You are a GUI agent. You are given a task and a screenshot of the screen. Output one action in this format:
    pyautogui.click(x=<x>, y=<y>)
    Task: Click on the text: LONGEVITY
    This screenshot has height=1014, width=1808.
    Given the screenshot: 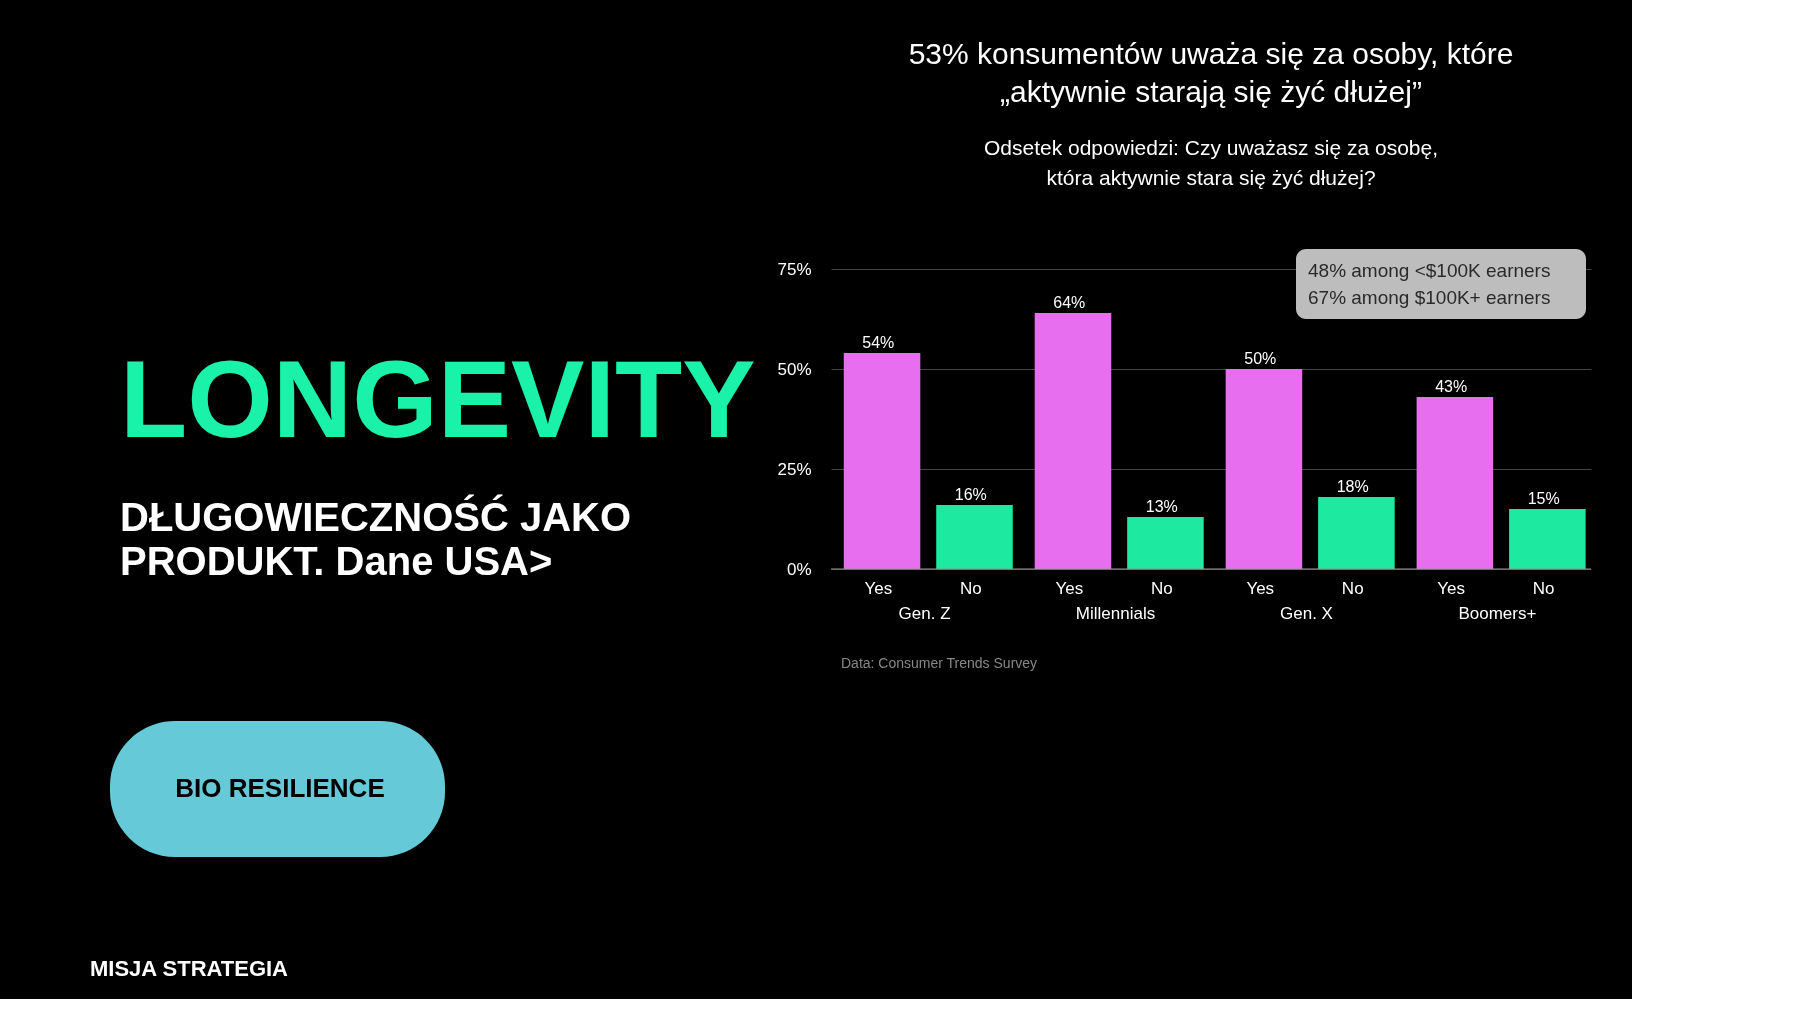 What is the action you would take?
    pyautogui.click(x=438, y=398)
    